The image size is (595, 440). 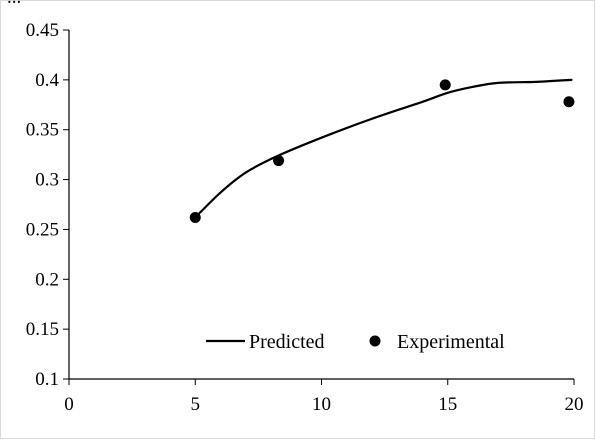 I want to click on y-axis-tick-label: 0.3, so click(x=47, y=180).